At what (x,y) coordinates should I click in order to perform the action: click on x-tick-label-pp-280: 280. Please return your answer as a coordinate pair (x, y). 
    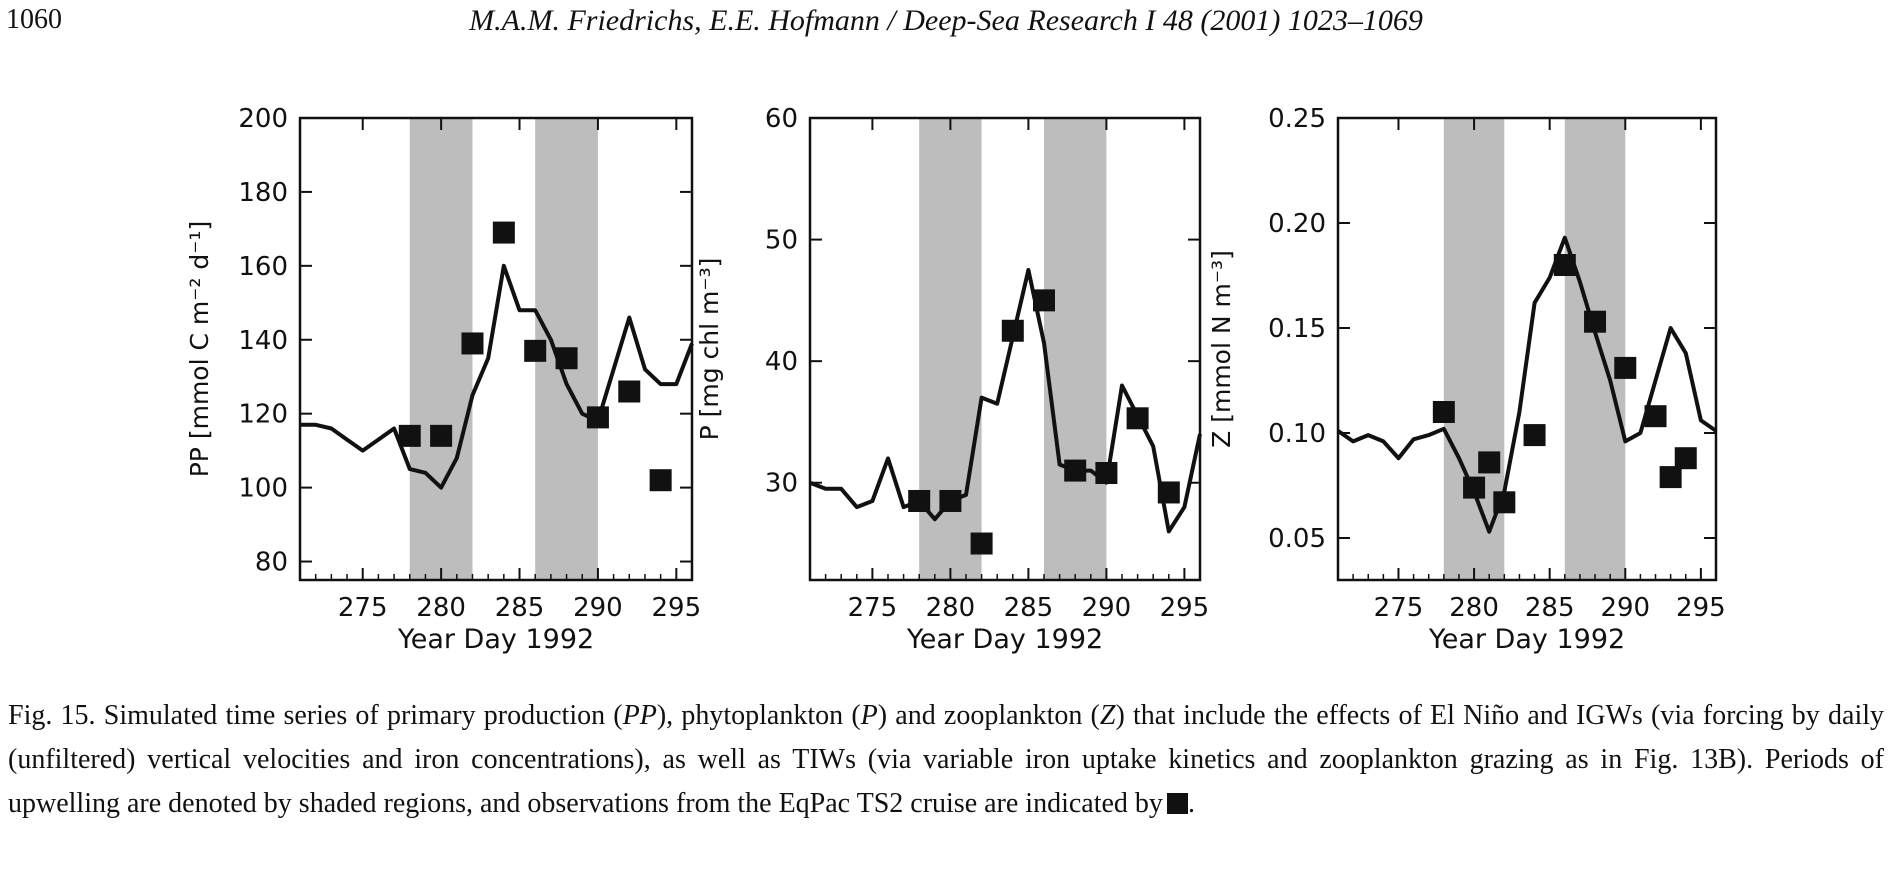
    Looking at the image, I should click on (441, 608).